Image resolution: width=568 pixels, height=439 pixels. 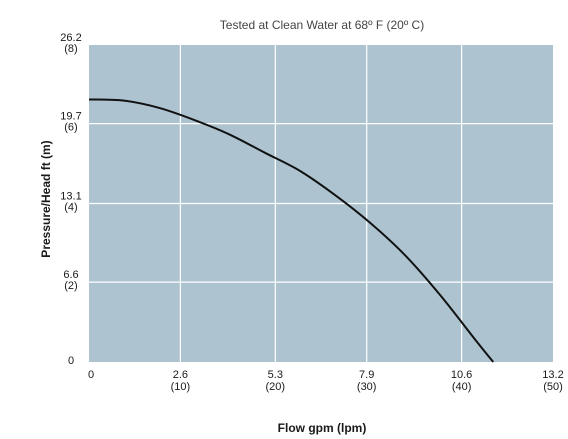 I want to click on x-tick-sublabel: (40), so click(x=462, y=387).